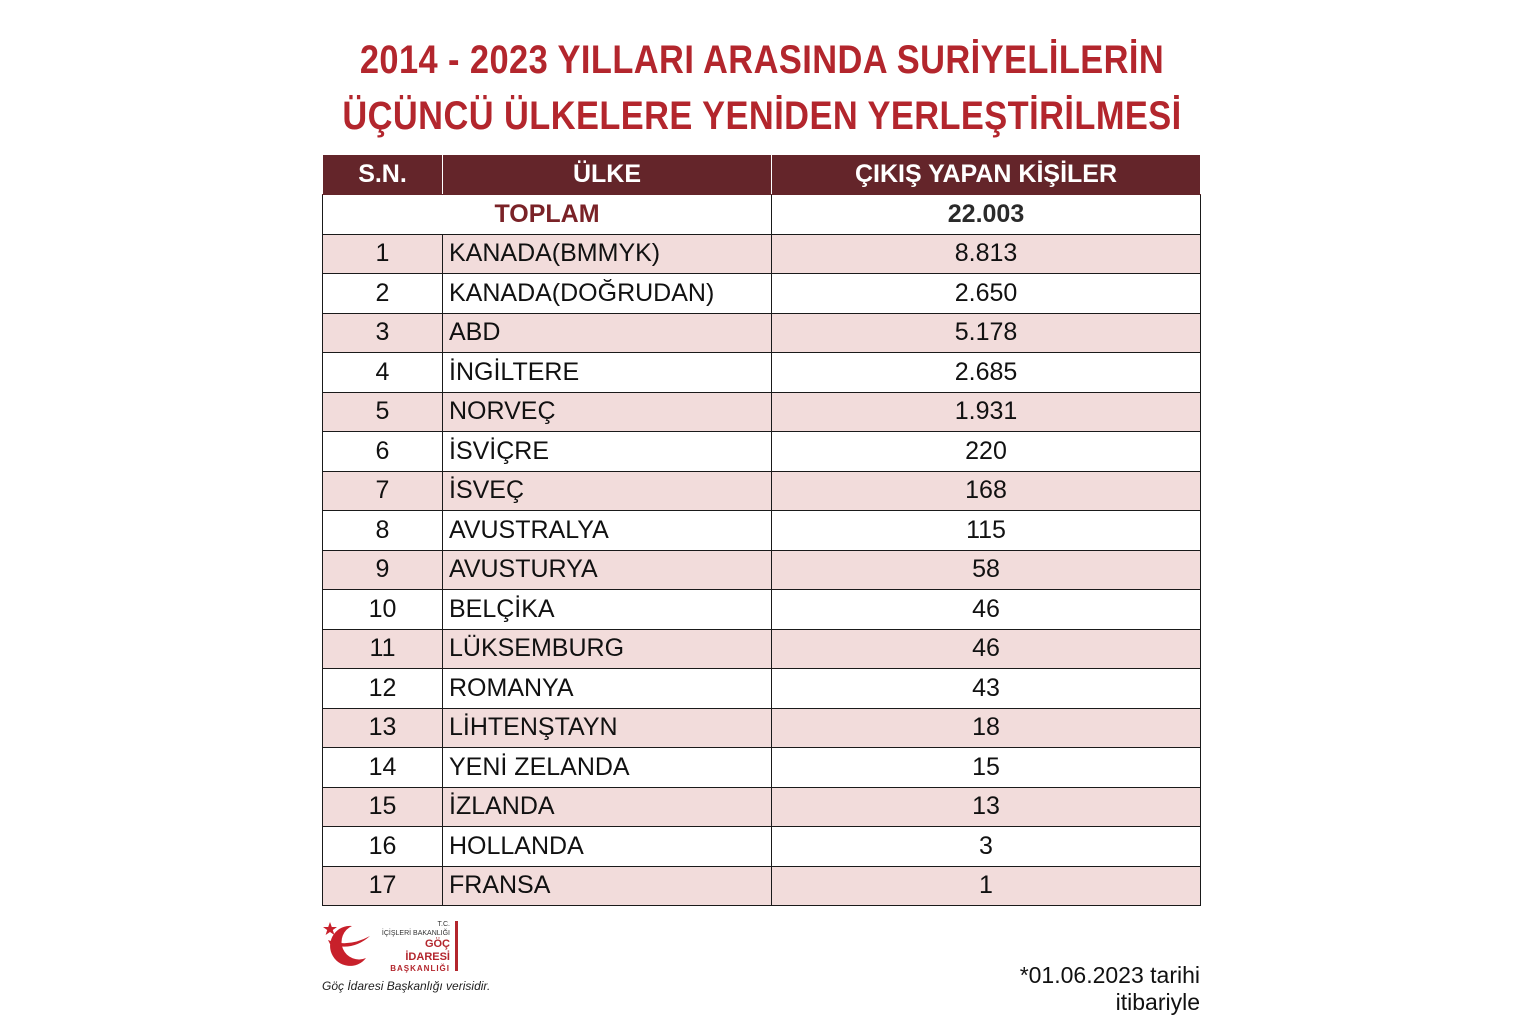 Image resolution: width=1524 pixels, height=1017 pixels. Describe the element at coordinates (607, 372) in the screenshot. I see `row-country: İNGİLTERE` at that location.